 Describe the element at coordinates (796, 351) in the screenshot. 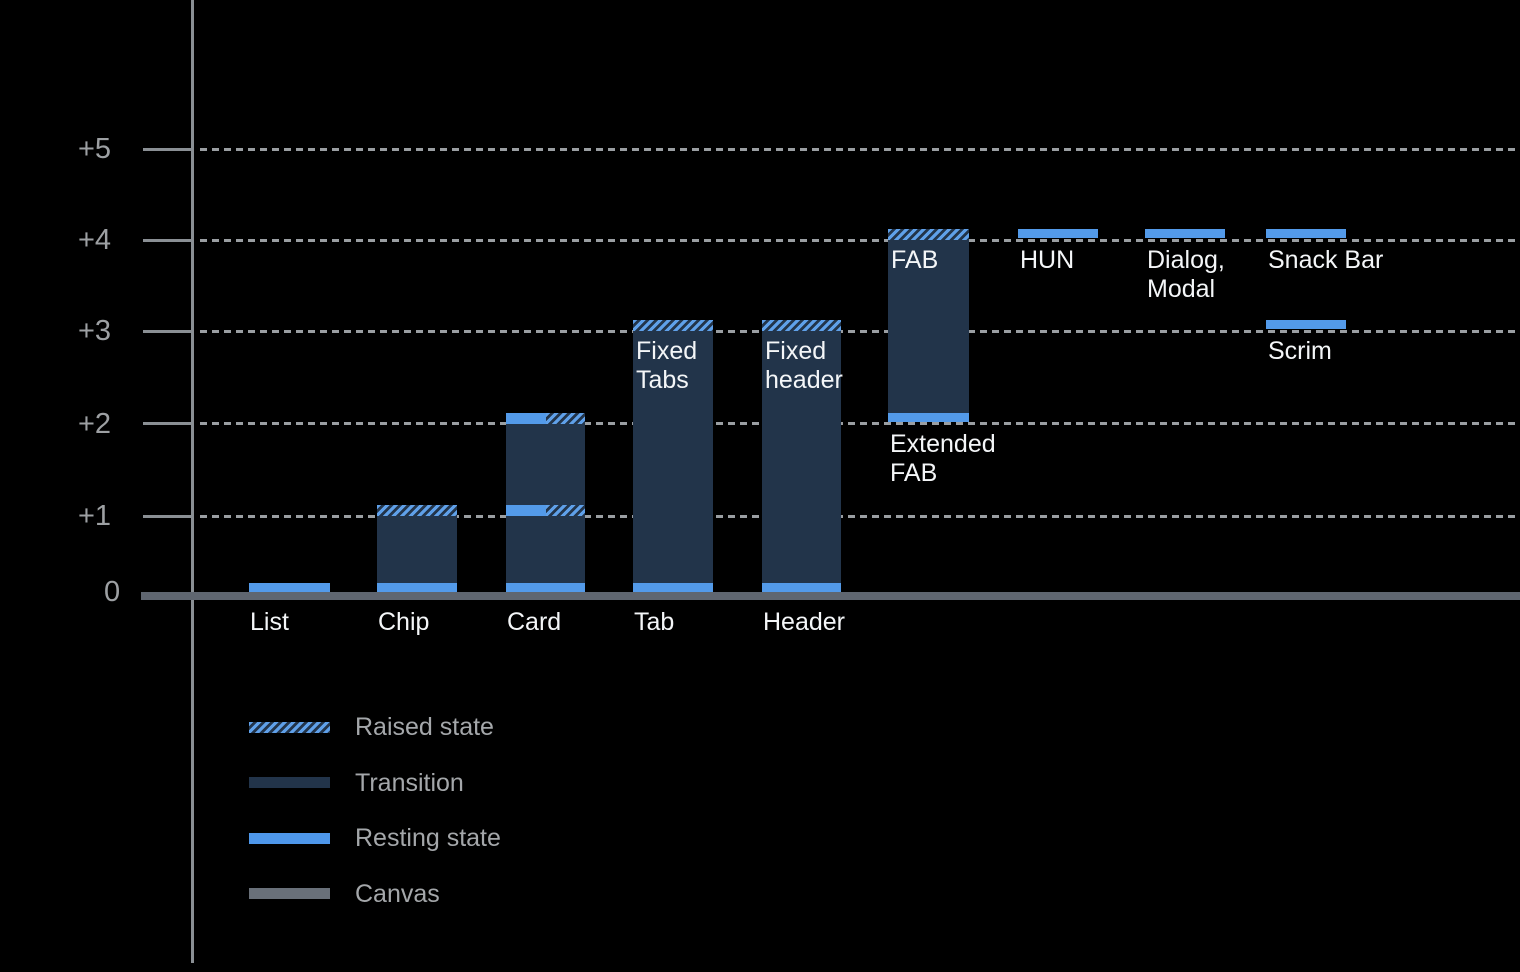

I see `header-bar-label-line: Fixed` at that location.